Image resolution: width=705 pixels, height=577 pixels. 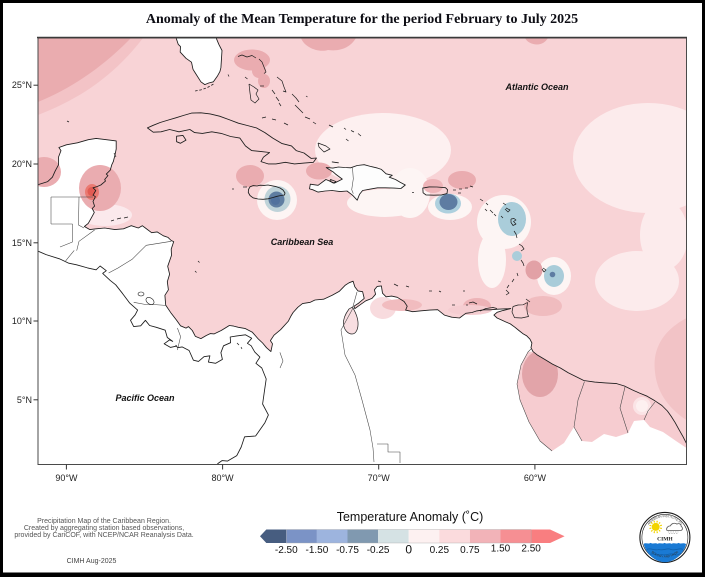 I want to click on svg-text: 60°W, so click(x=535, y=478).